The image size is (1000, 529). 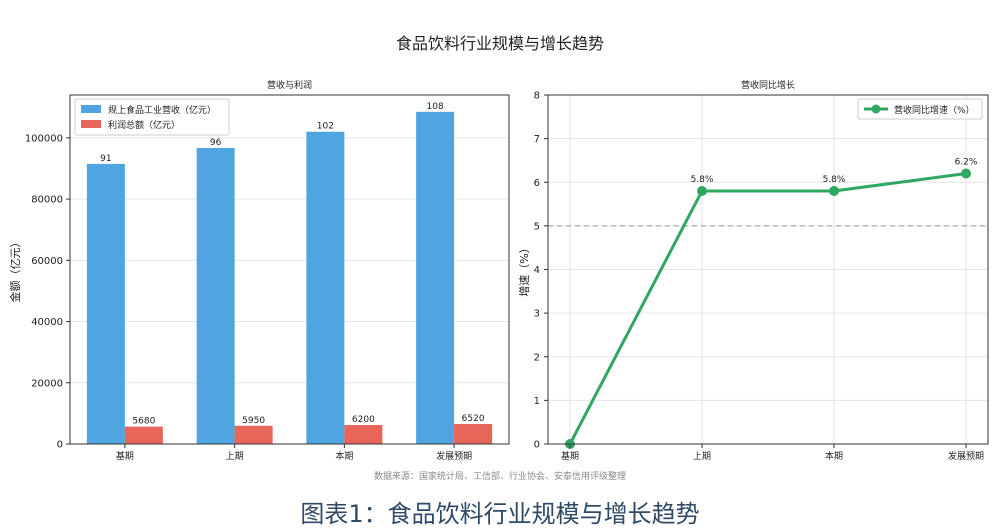 I want to click on figure-caption: 图表1：食品饮料行业规模与增长趋势, so click(x=500, y=514).